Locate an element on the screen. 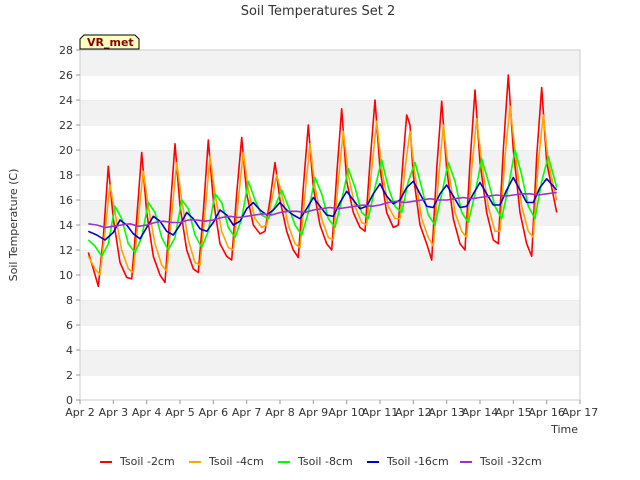 This screenshot has height=480, width=640. x-tick-label: Apr 2 is located at coordinates (80, 412).